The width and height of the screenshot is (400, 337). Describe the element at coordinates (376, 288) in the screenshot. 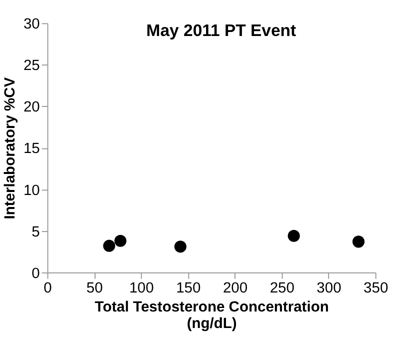

I see `x-tick-label: 350` at that location.